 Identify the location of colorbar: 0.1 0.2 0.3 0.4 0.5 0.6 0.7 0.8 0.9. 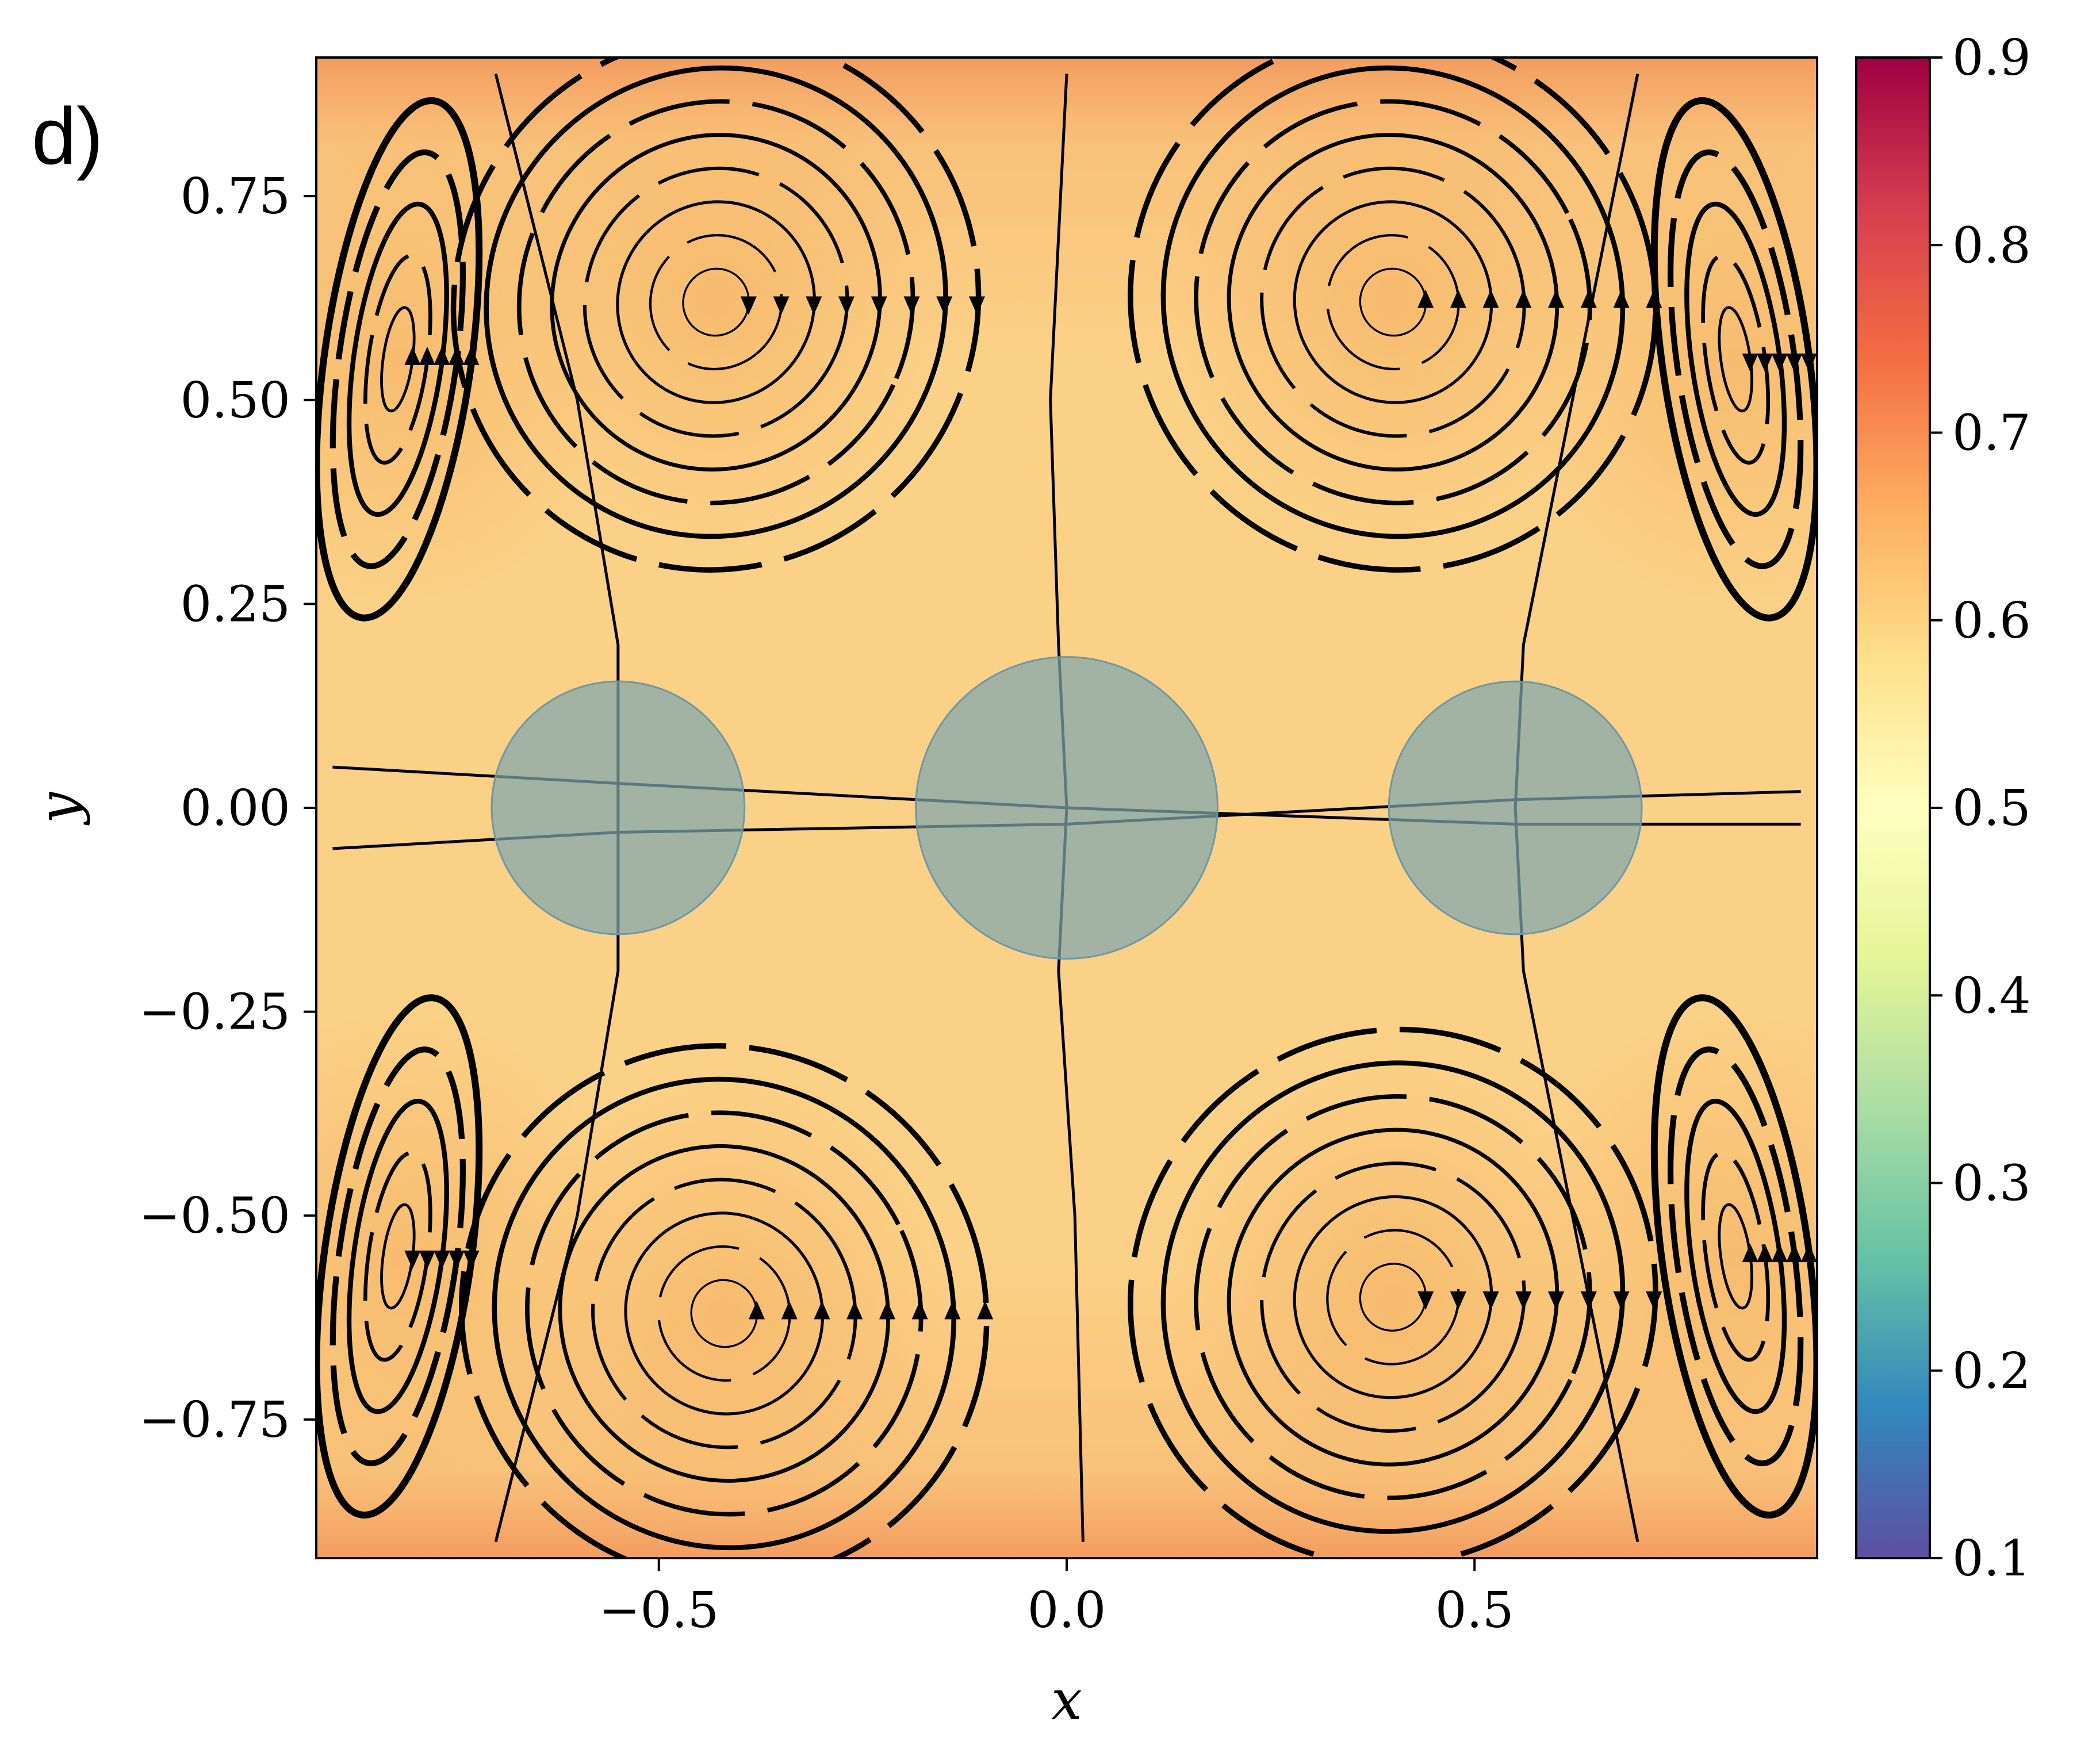
(1943, 808).